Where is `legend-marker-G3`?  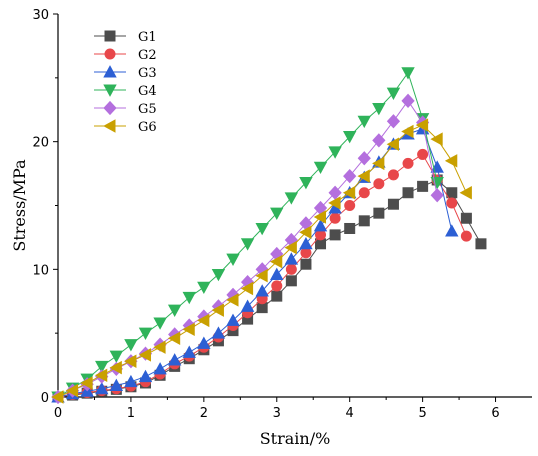
legend-marker-G3 is located at coordinates (110, 71).